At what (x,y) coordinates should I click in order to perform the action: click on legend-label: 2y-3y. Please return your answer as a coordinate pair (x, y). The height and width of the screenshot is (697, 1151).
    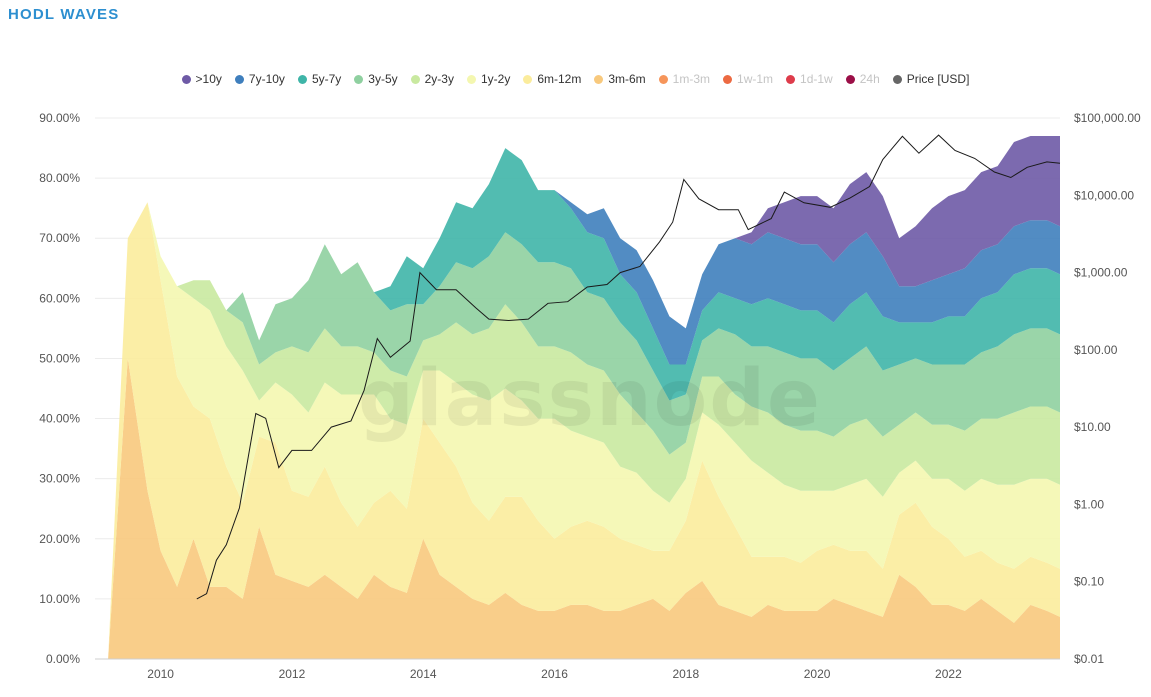
    Looking at the image, I should click on (439, 79).